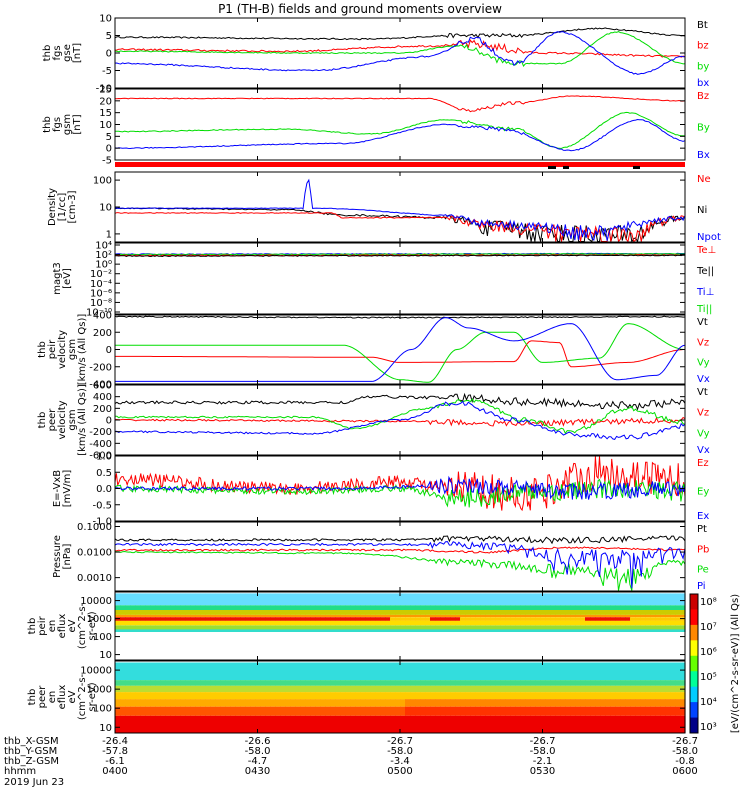 The height and width of the screenshot is (800, 750). What do you see at coordinates (82, 696) in the screenshot?
I see `y-axis-label: (cm^2-s-` at bounding box center [82, 696].